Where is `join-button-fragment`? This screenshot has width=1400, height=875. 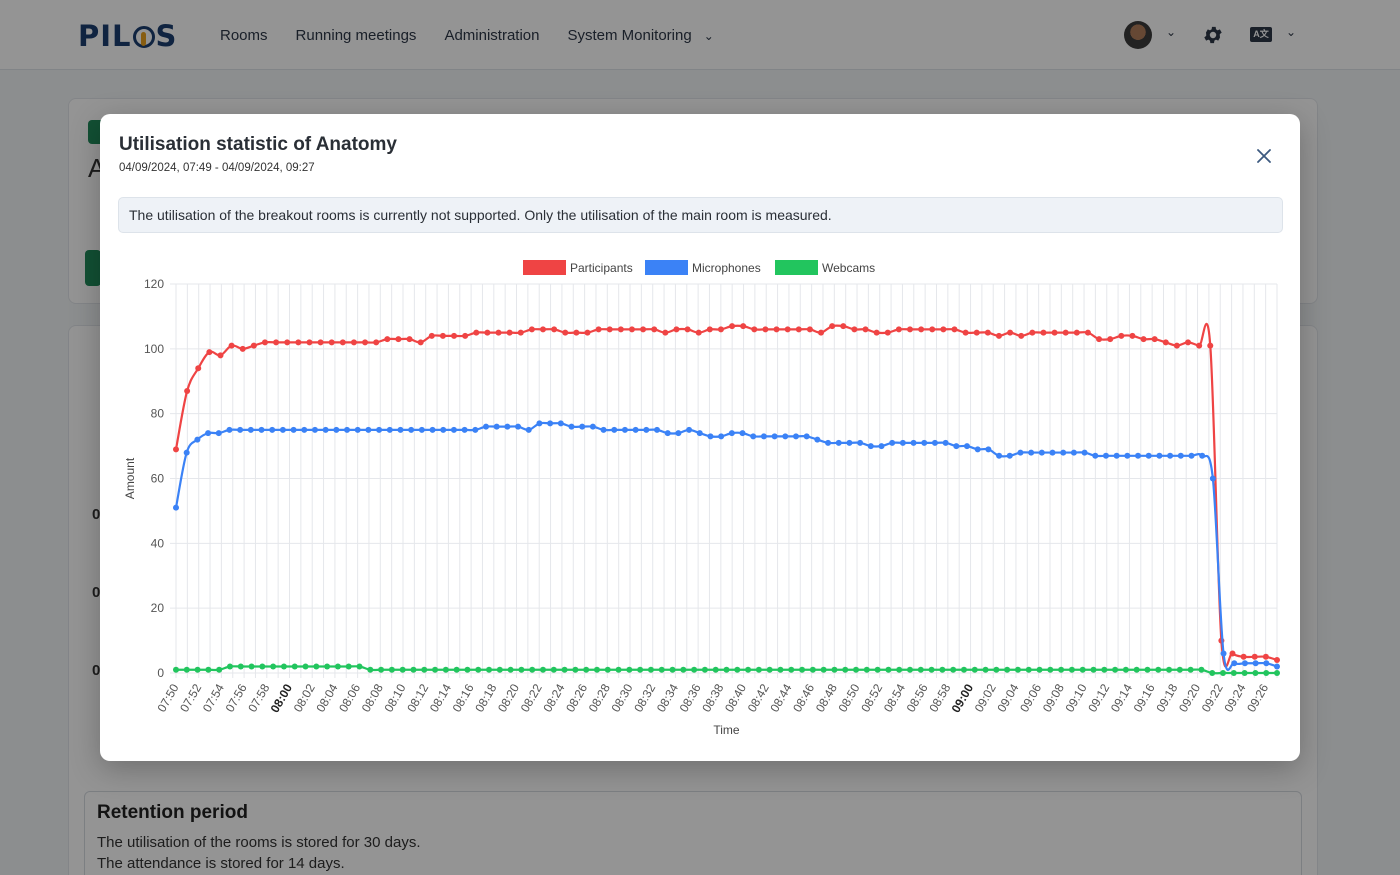
join-button-fragment is located at coordinates (93, 268).